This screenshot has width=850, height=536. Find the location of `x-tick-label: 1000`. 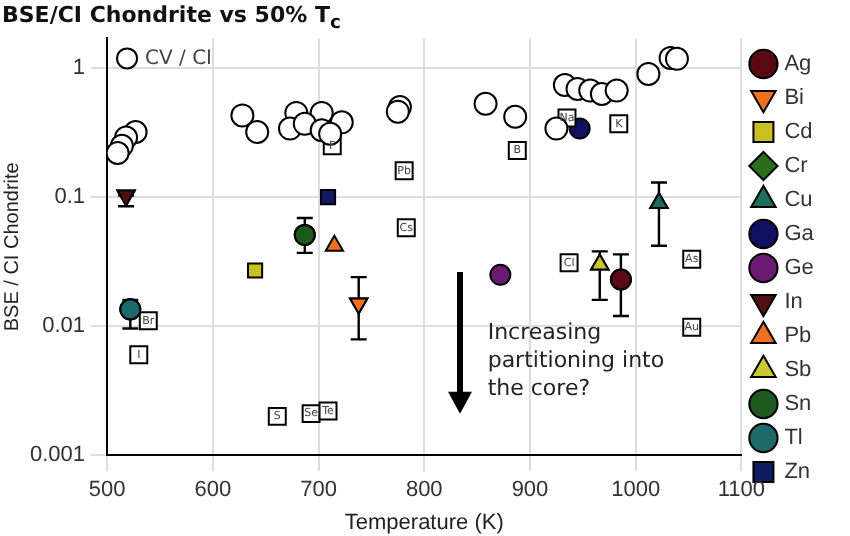

x-tick-label: 1000 is located at coordinates (636, 490).